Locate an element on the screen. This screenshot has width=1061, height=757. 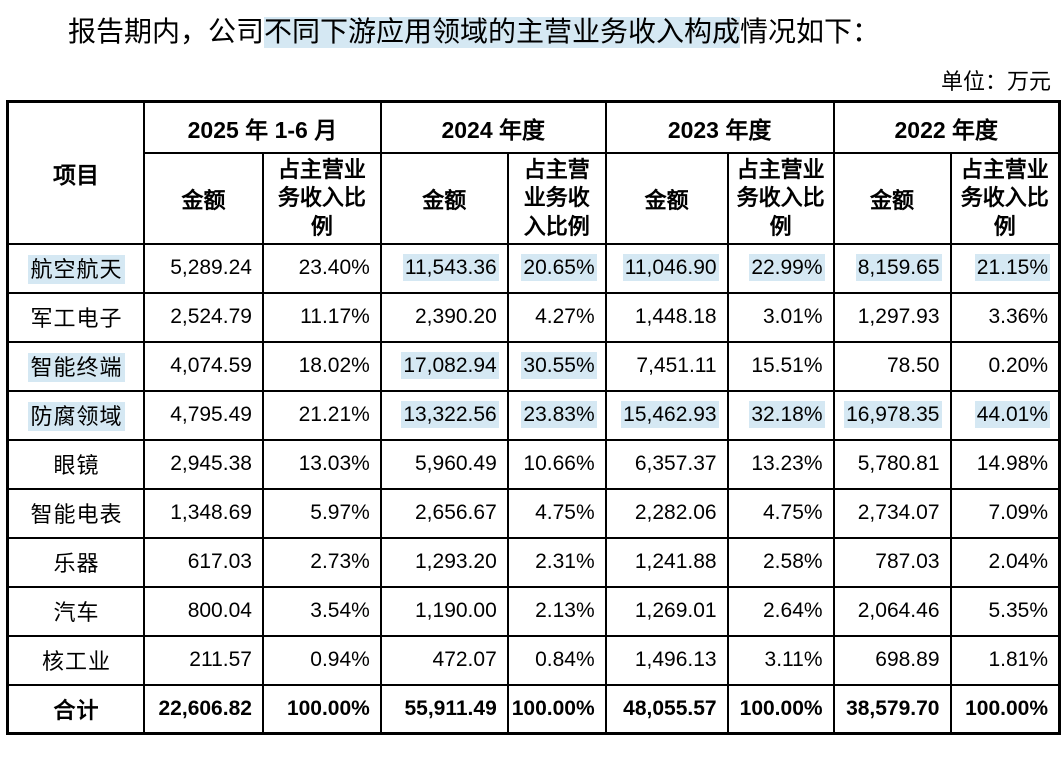
row-label: 核工业 is located at coordinates (76, 662).